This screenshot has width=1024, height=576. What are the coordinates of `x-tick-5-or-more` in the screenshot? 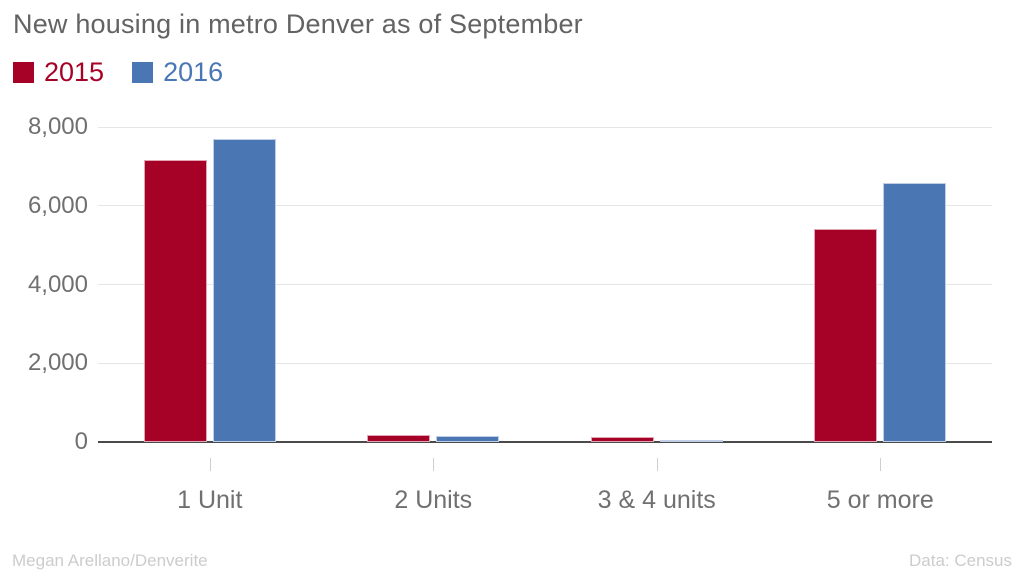 It's located at (881, 464).